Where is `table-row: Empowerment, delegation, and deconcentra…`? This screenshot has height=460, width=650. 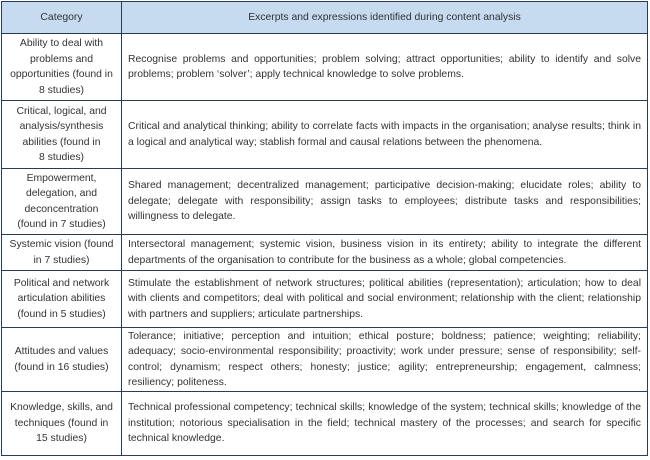 table-row: Empowerment, delegation, and deconcentra… is located at coordinates (324, 201).